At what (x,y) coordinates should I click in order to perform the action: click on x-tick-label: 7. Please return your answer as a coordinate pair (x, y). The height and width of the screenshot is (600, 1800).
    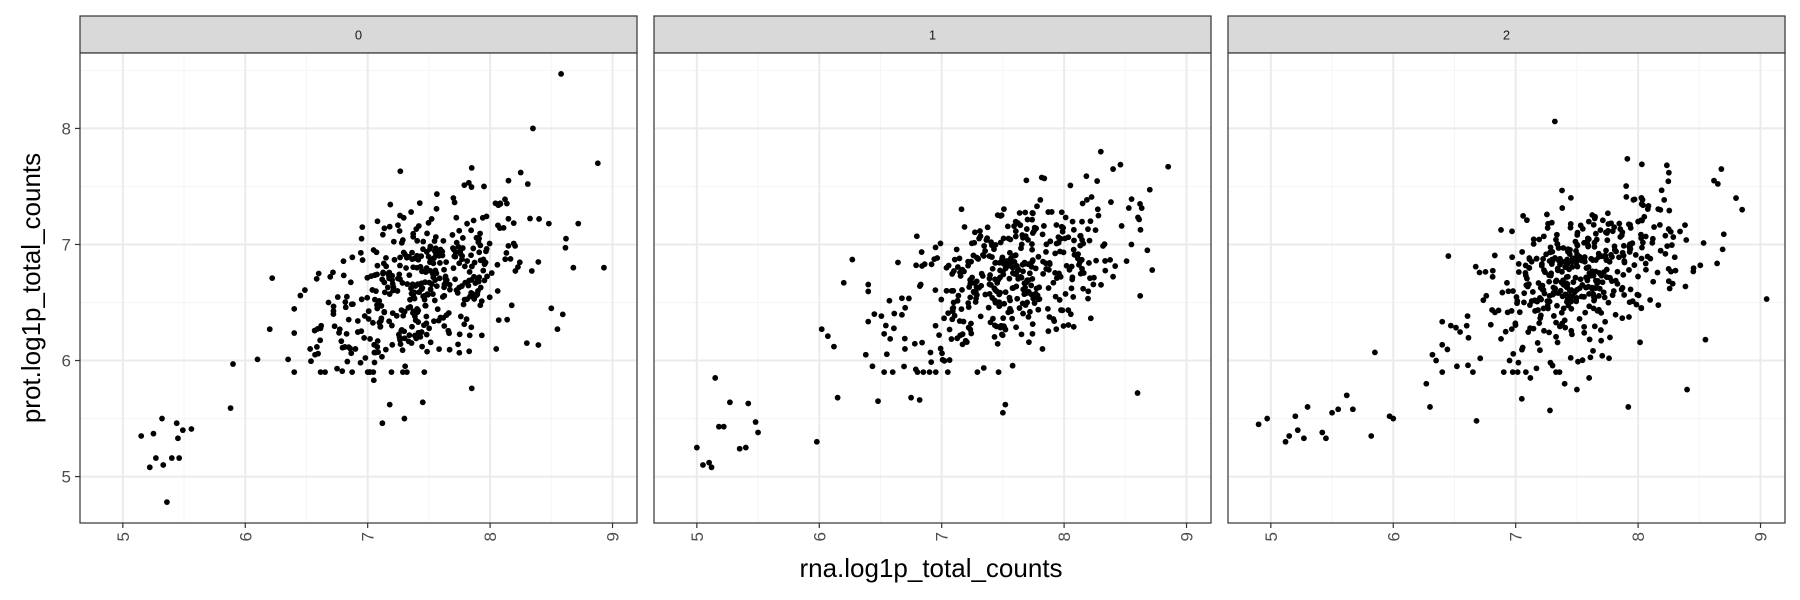
    Looking at the image, I should click on (1516, 536).